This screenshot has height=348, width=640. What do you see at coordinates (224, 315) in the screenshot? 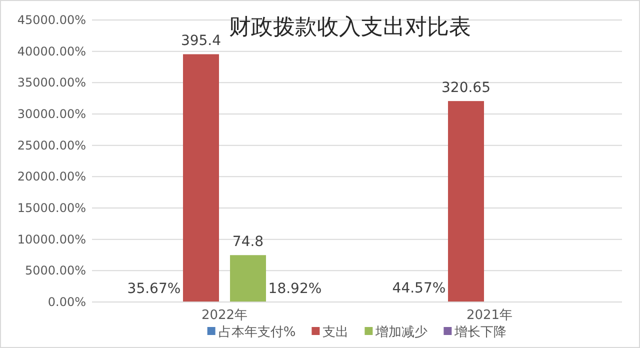
I see `x-tick-label: 2022年` at bounding box center [224, 315].